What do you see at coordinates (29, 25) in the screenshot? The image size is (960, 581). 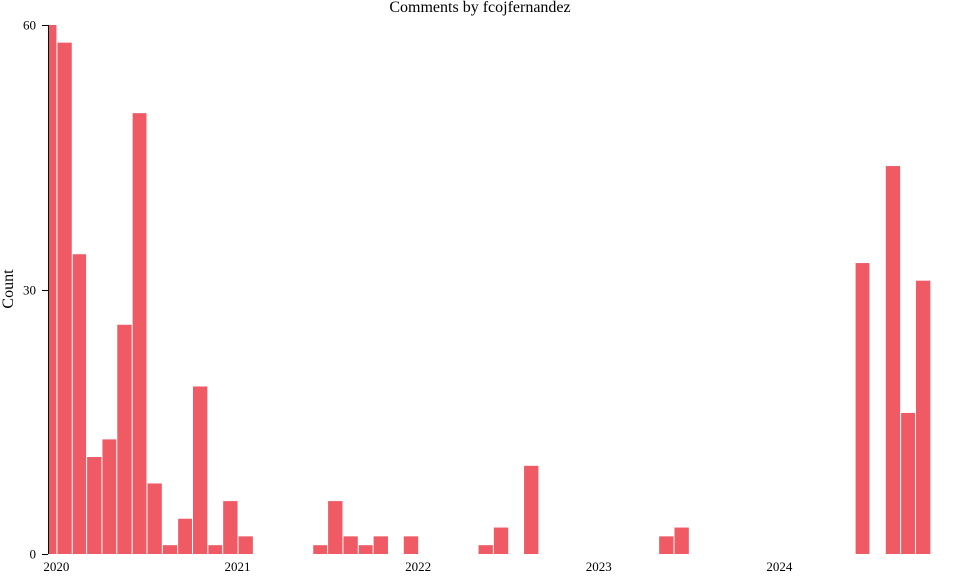 I see `y-tick-label: 60` at bounding box center [29, 25].